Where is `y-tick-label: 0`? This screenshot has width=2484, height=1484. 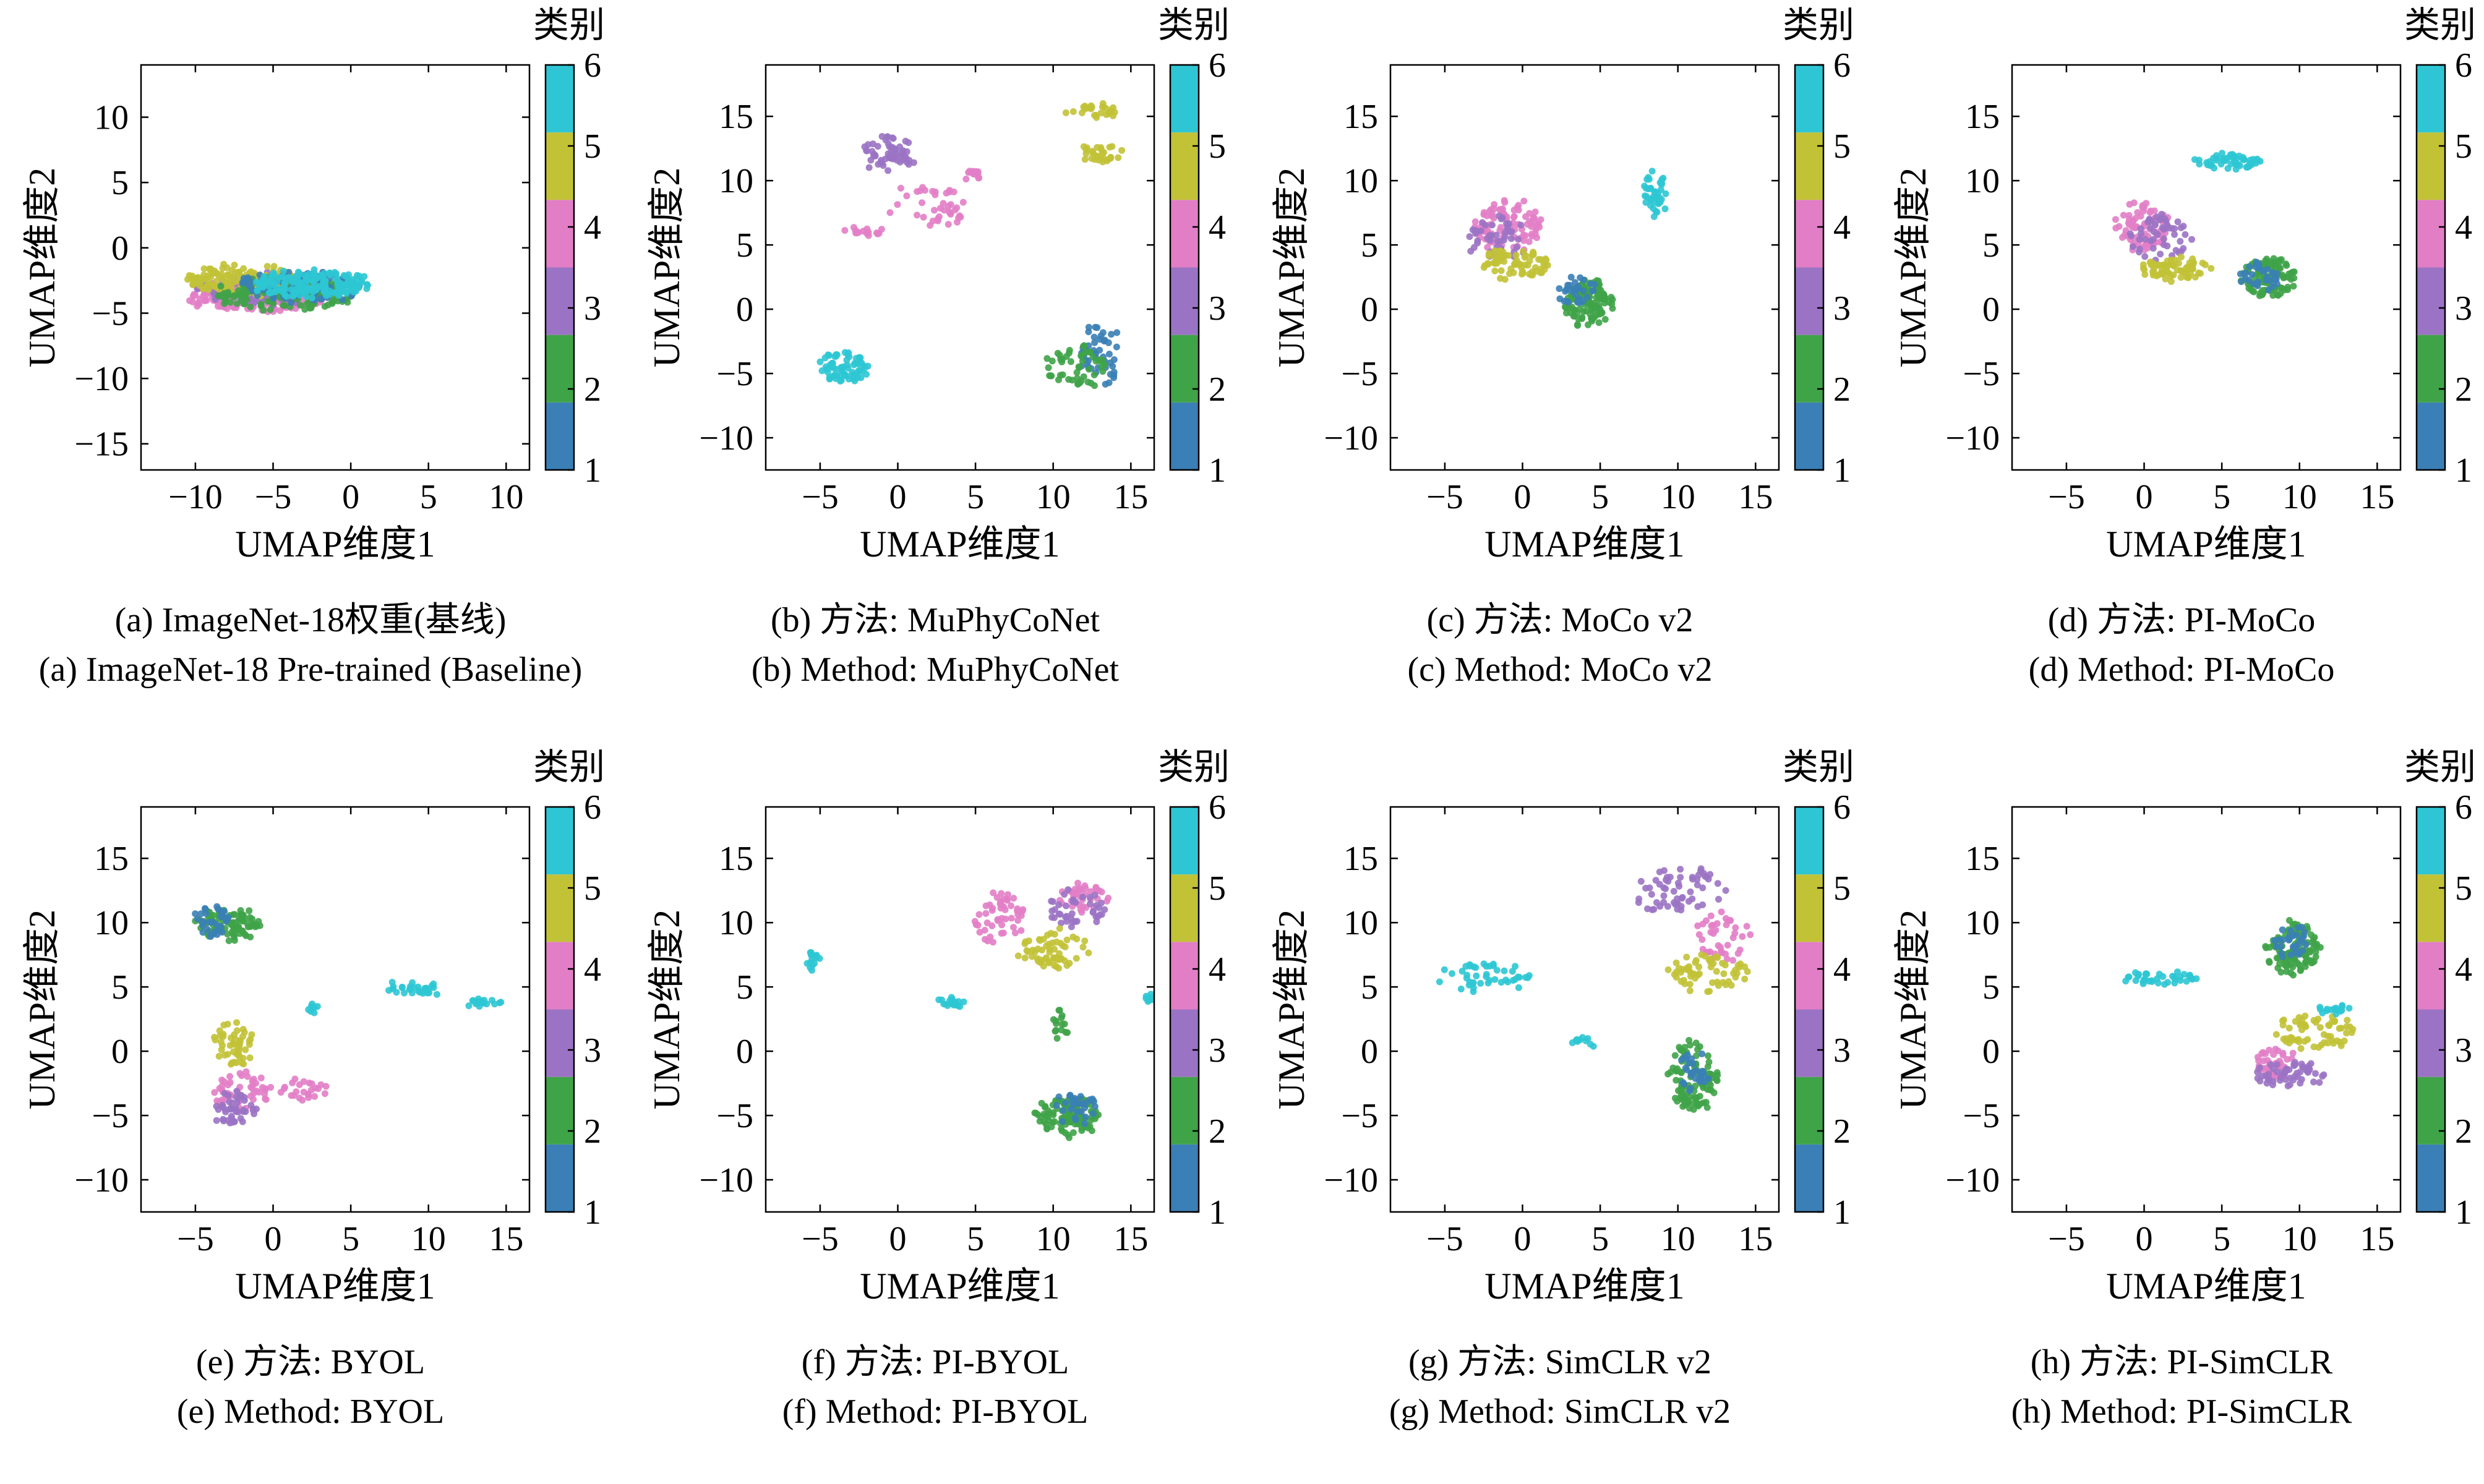
y-tick-label: 0 is located at coordinates (120, 248).